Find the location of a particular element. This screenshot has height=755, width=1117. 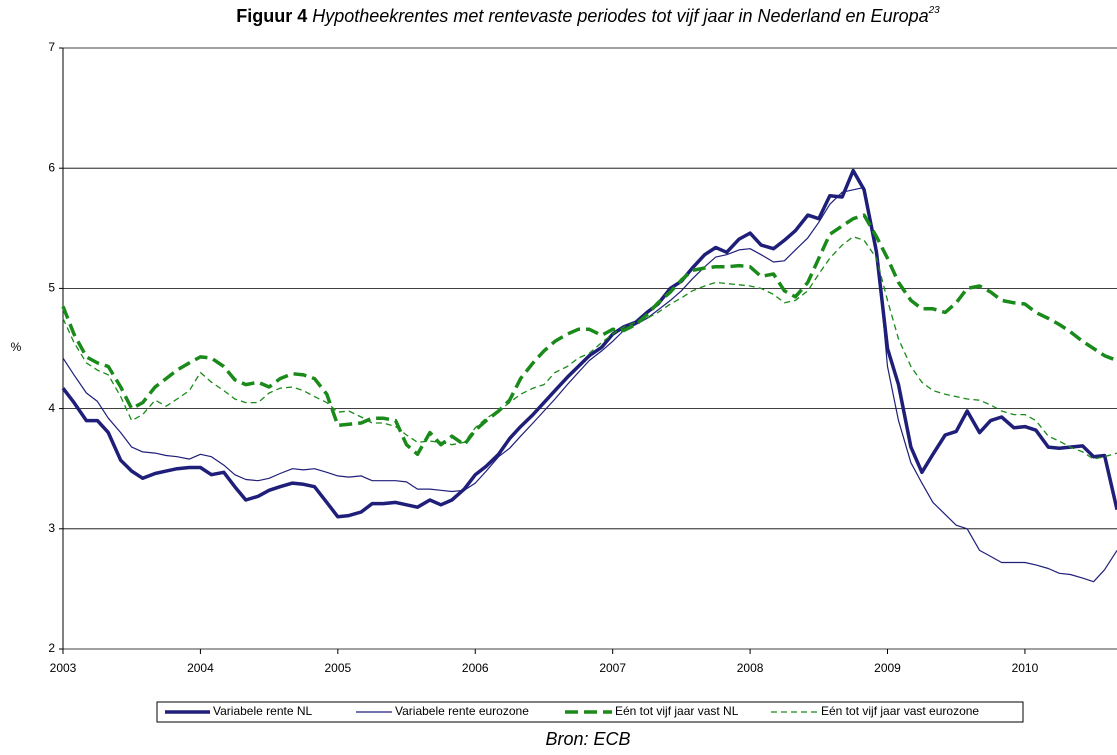

title-label: Figuur 4 is located at coordinates (271, 16).